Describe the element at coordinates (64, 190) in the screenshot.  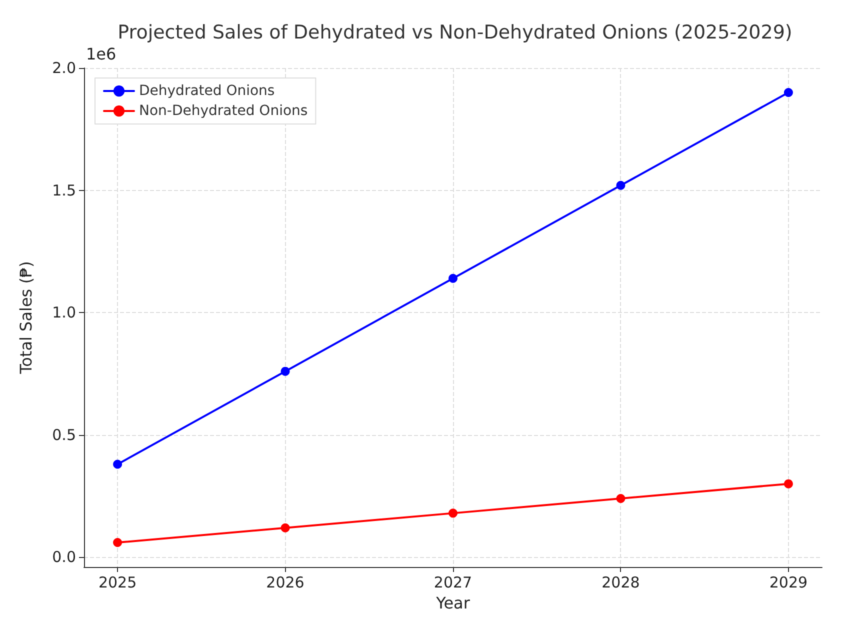
I see `y-tick-label: 1.5` at that location.